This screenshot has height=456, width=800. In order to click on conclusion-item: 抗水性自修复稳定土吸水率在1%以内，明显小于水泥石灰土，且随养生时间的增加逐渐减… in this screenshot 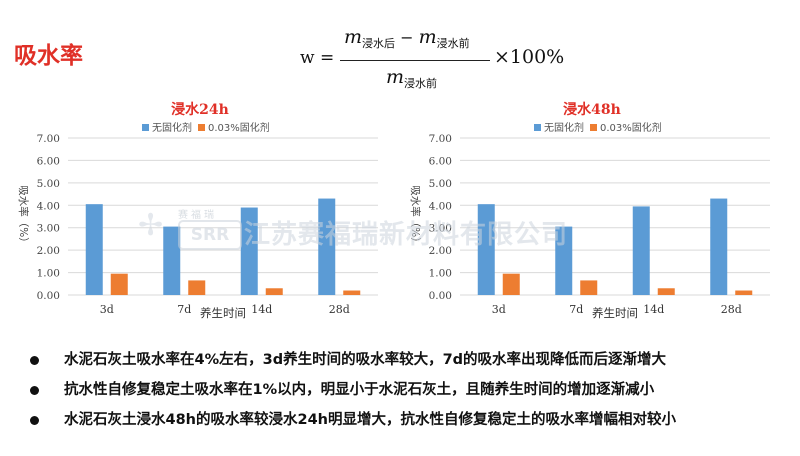, I will do `click(410, 395)`.